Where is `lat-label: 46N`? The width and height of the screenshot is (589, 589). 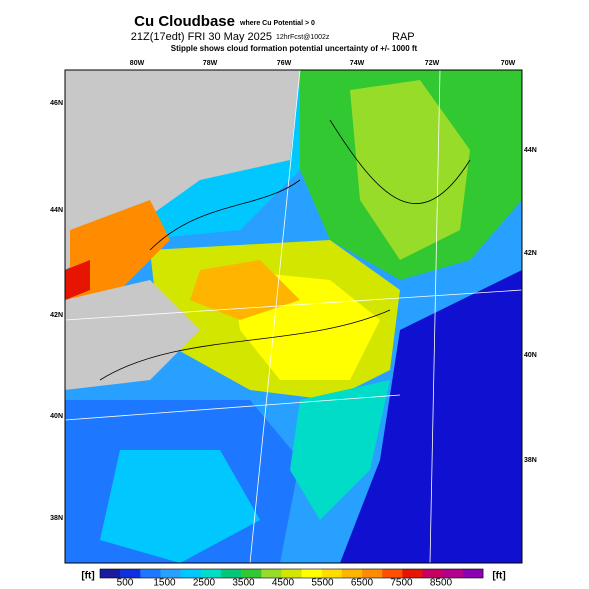
lat-label: 46N is located at coordinates (56, 103).